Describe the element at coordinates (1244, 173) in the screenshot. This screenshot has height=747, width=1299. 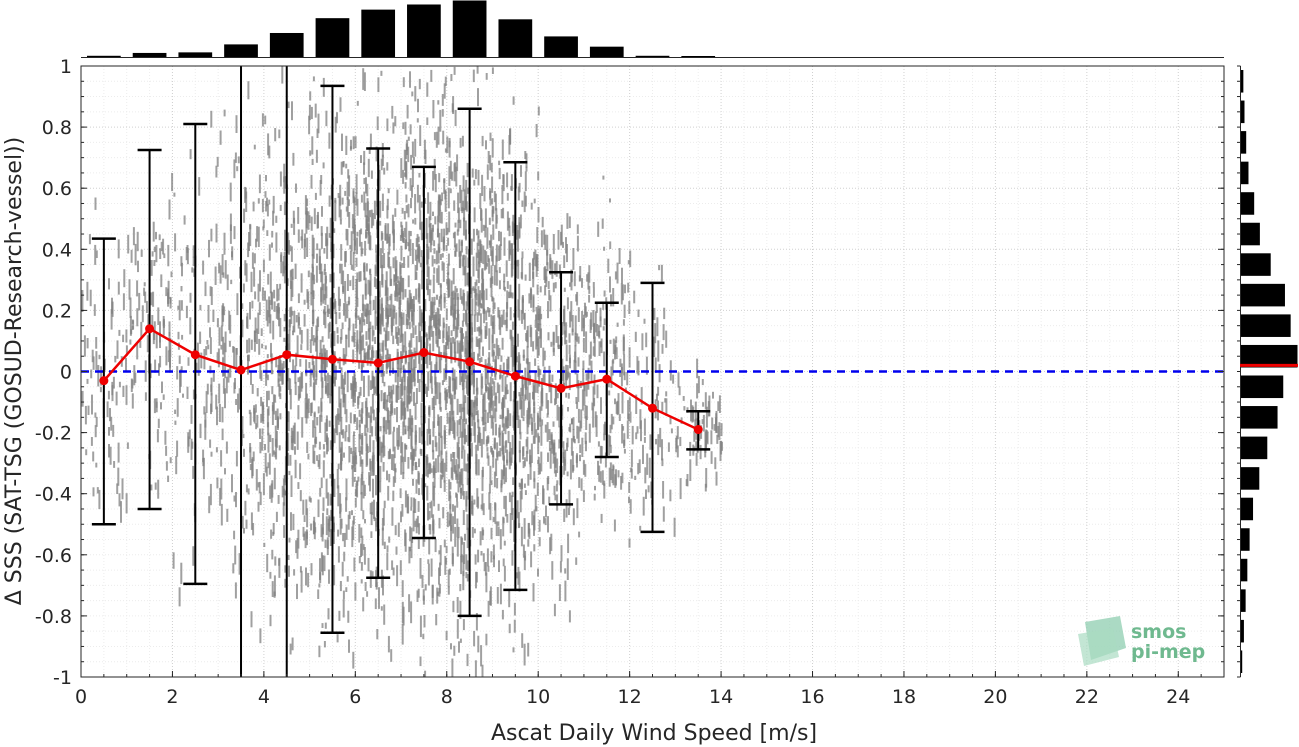
I see `right-histogram-bar` at that location.